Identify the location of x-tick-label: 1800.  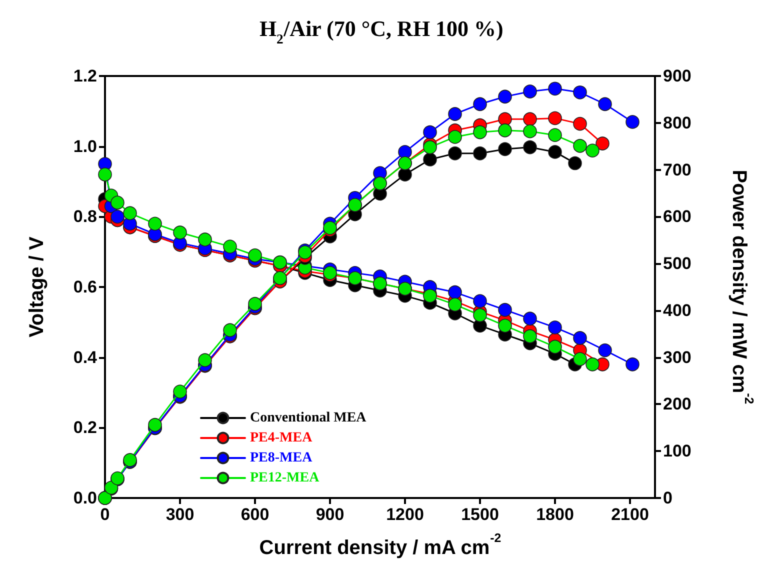
(555, 514).